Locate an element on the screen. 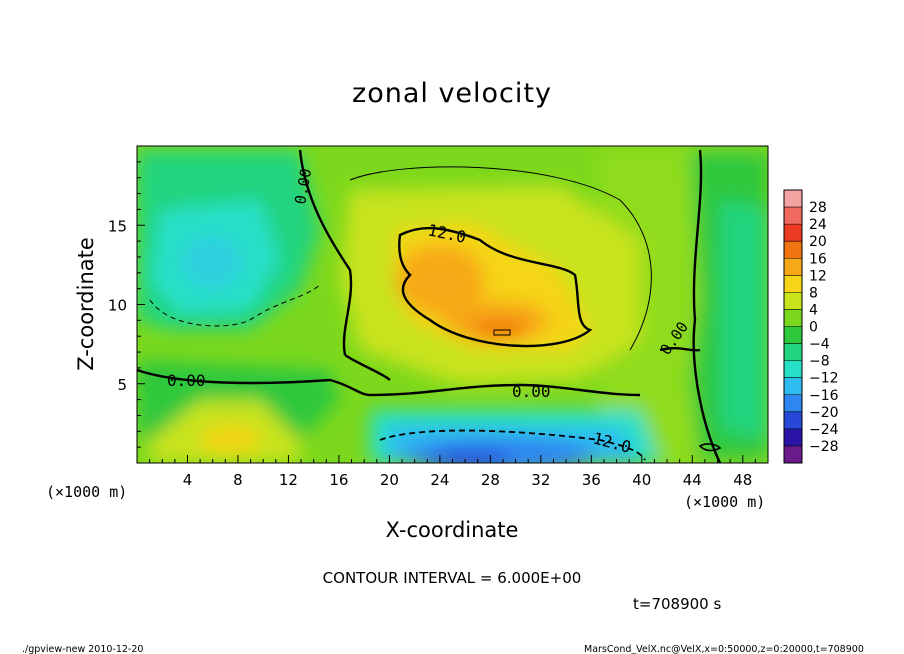 The height and width of the screenshot is (654, 904). x-tick-label: 8 is located at coordinates (238, 480).